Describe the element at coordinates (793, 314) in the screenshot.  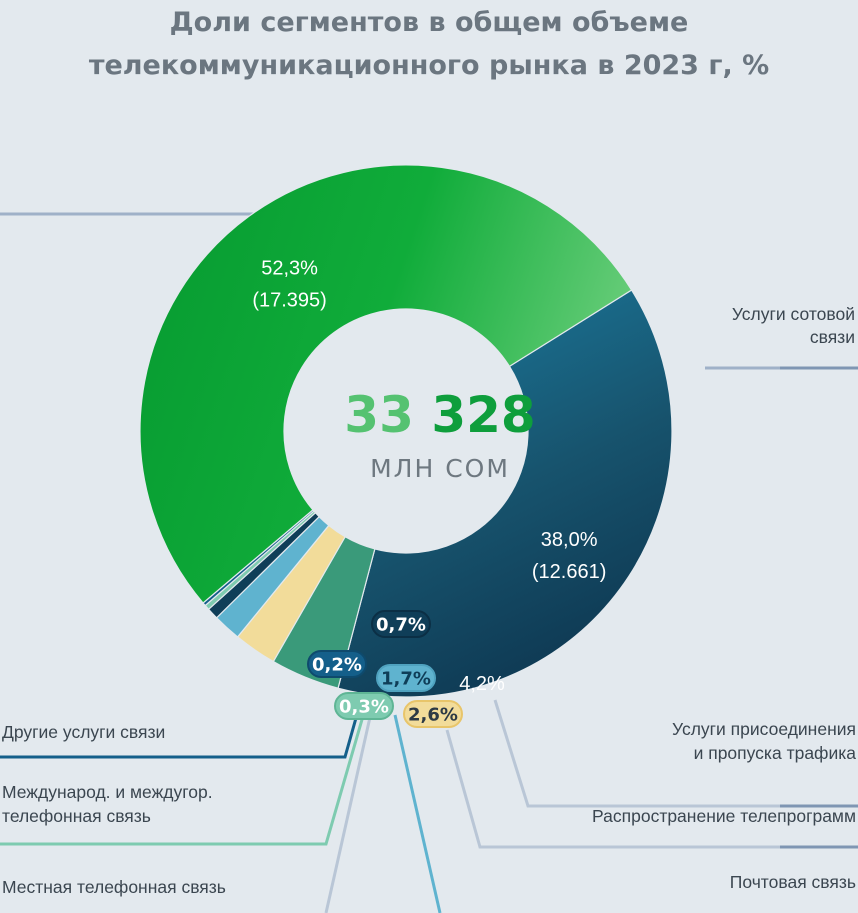
I see `category-label-mobile: Услуги сотовой` at that location.